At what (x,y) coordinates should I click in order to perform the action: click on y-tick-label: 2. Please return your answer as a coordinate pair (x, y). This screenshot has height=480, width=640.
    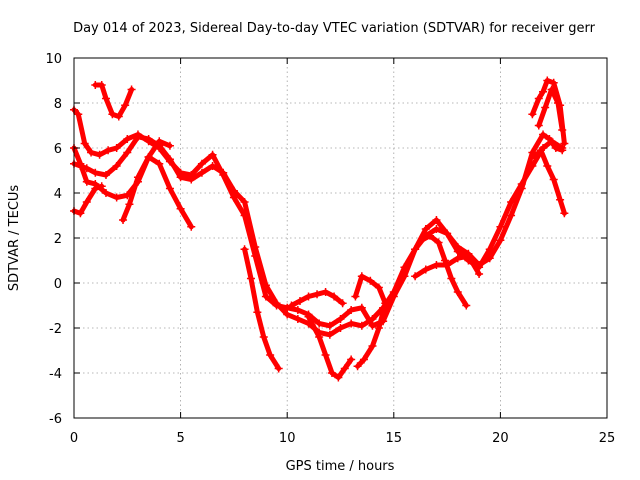
    Looking at the image, I should click on (58, 239).